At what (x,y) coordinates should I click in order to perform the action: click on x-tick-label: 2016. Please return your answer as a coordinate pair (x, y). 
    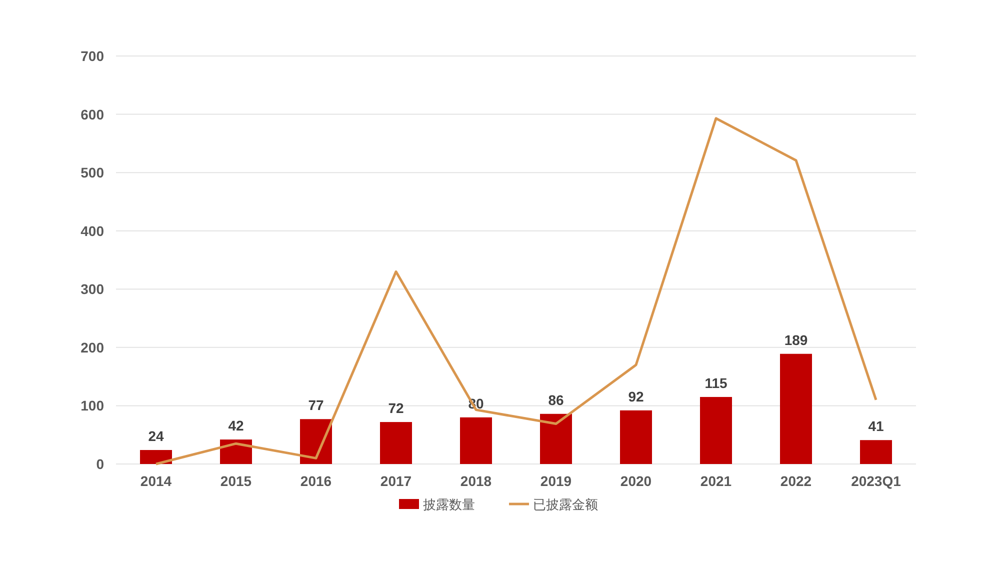
    Looking at the image, I should click on (316, 481).